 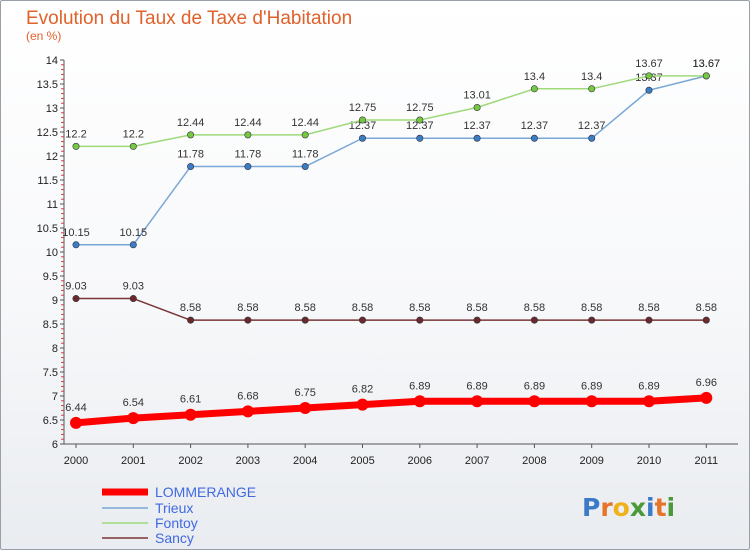 I want to click on data-label: 12.2, so click(x=75, y=134).